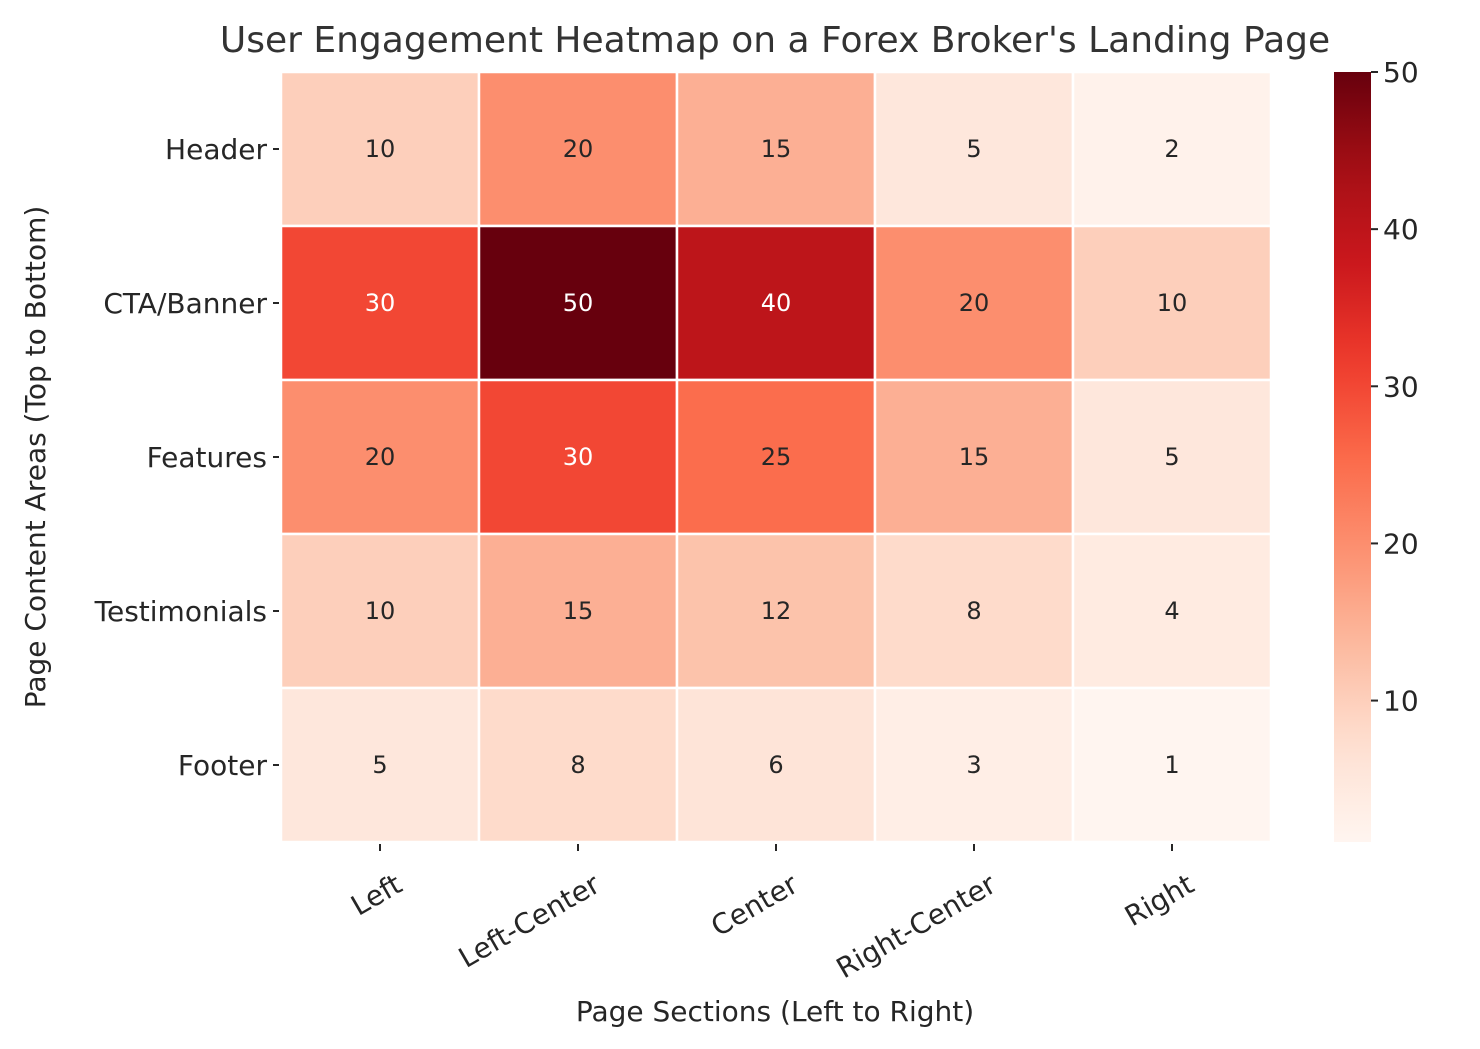 Image resolution: width=1480 pixels, height=1049 pixels. I want to click on colorbar-tick-label: 40, so click(1401, 229).